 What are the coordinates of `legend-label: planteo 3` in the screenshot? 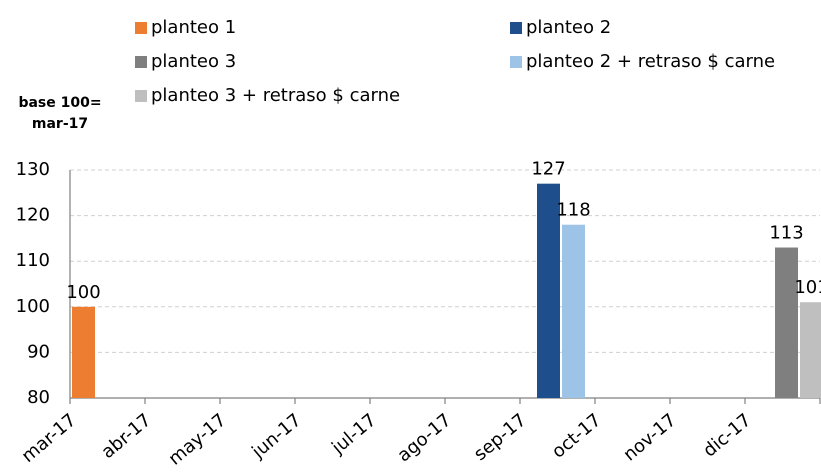 It's located at (193, 61).